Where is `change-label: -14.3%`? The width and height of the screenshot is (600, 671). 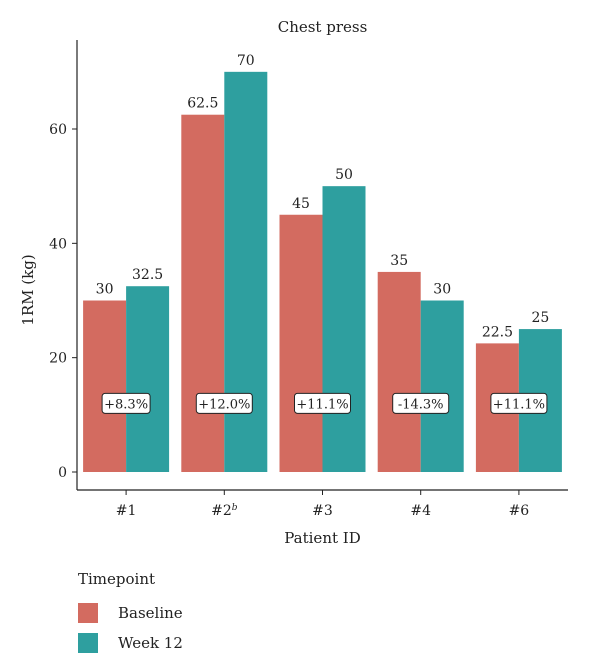 change-label: -14.3% is located at coordinates (421, 404).